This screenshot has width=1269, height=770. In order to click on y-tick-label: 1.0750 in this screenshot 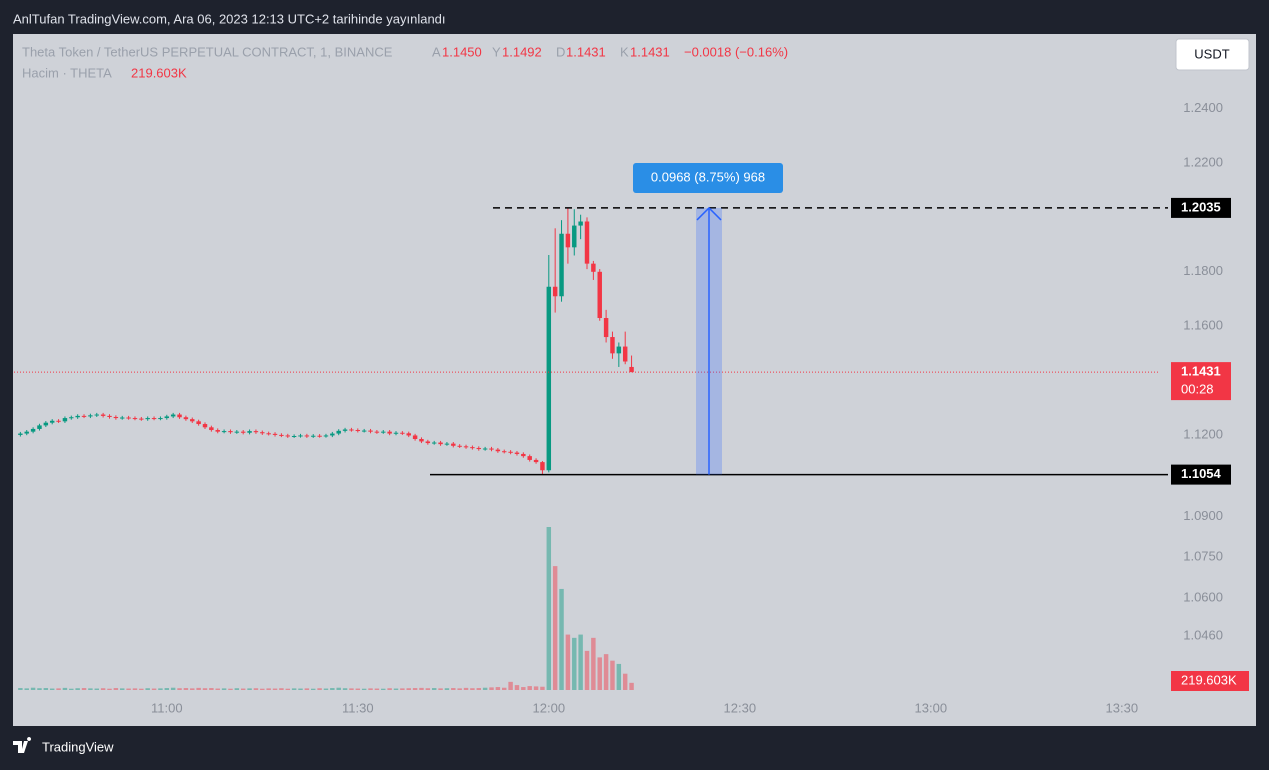, I will do `click(1203, 556)`.